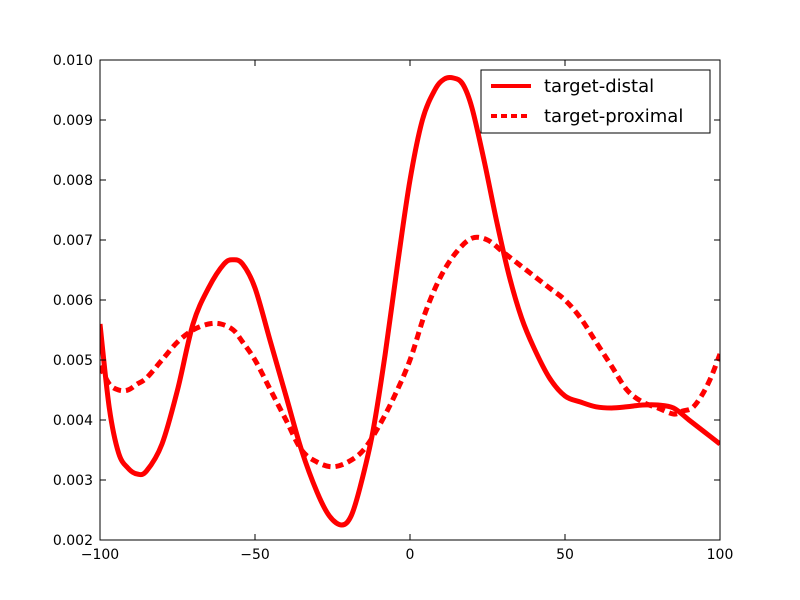  What do you see at coordinates (73, 61) in the screenshot?
I see `y-tick-label: 0.010` at bounding box center [73, 61].